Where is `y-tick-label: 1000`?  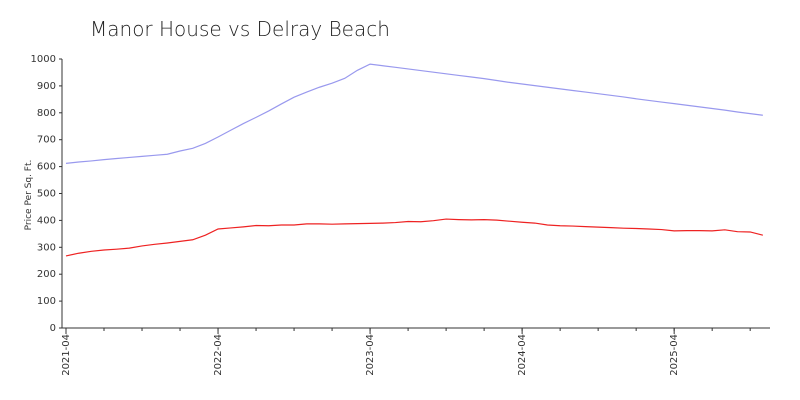 y-tick-label: 1000 is located at coordinates (43, 59).